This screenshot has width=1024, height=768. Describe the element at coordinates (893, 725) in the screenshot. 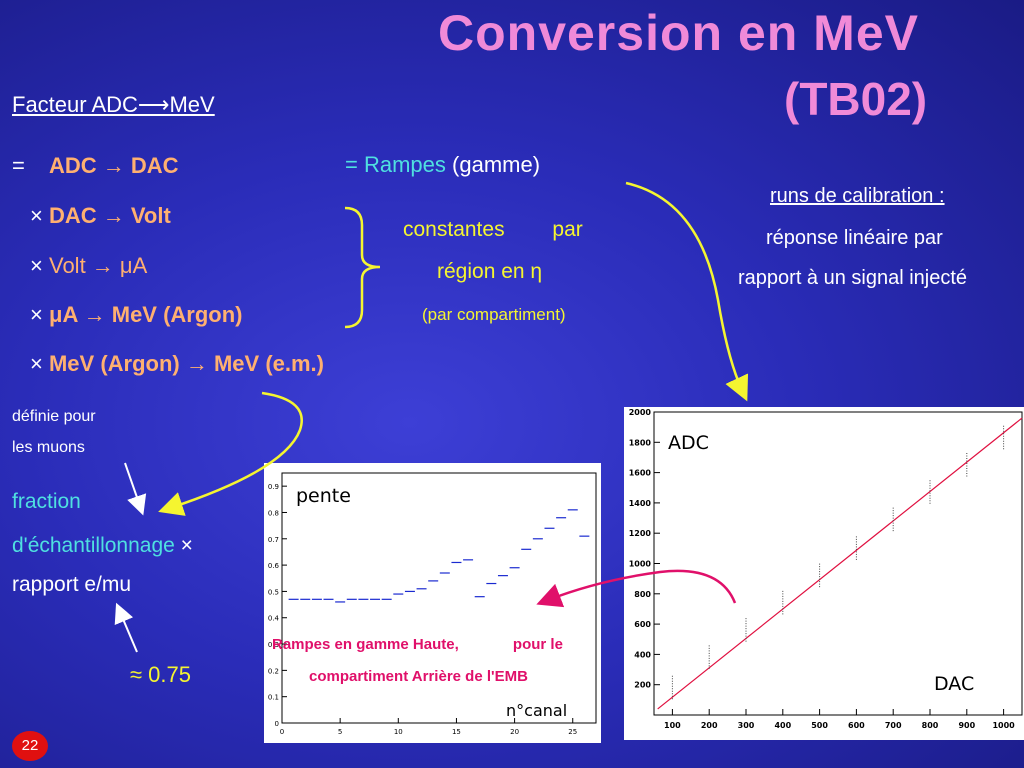

I see `x-tick-label: 700` at that location.